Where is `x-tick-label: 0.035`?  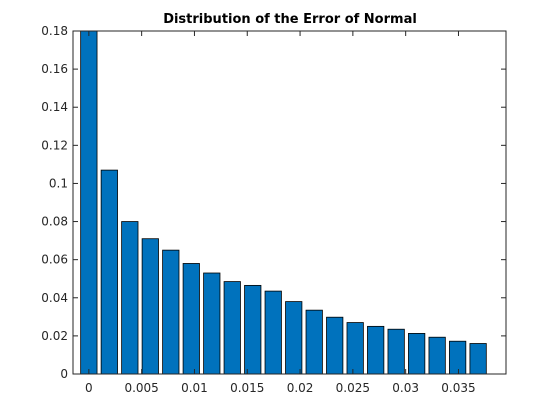 x-tick-label: 0.035 is located at coordinates (458, 388).